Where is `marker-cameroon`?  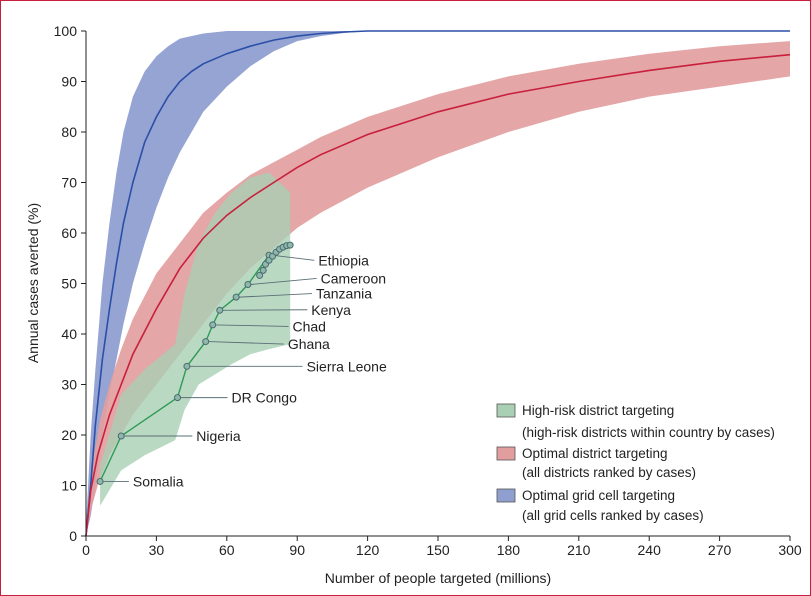 marker-cameroon is located at coordinates (248, 285).